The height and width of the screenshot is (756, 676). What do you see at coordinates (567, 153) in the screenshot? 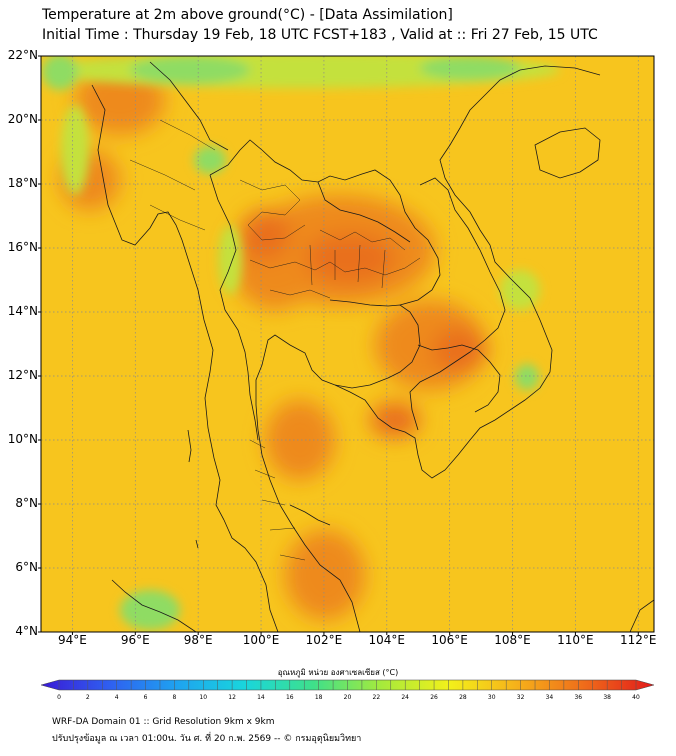
I see `coastline-hainan` at bounding box center [567, 153].